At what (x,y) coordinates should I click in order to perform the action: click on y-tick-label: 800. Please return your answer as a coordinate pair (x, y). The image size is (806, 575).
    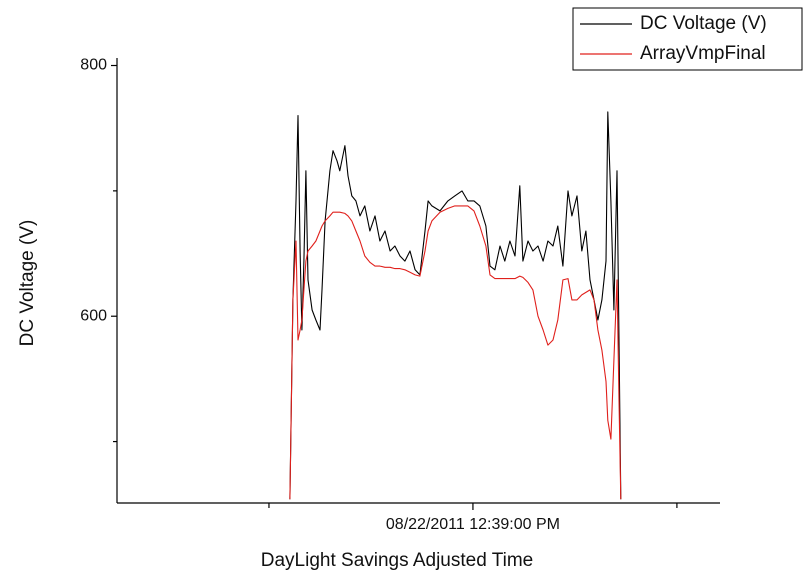
    Looking at the image, I should click on (93, 65).